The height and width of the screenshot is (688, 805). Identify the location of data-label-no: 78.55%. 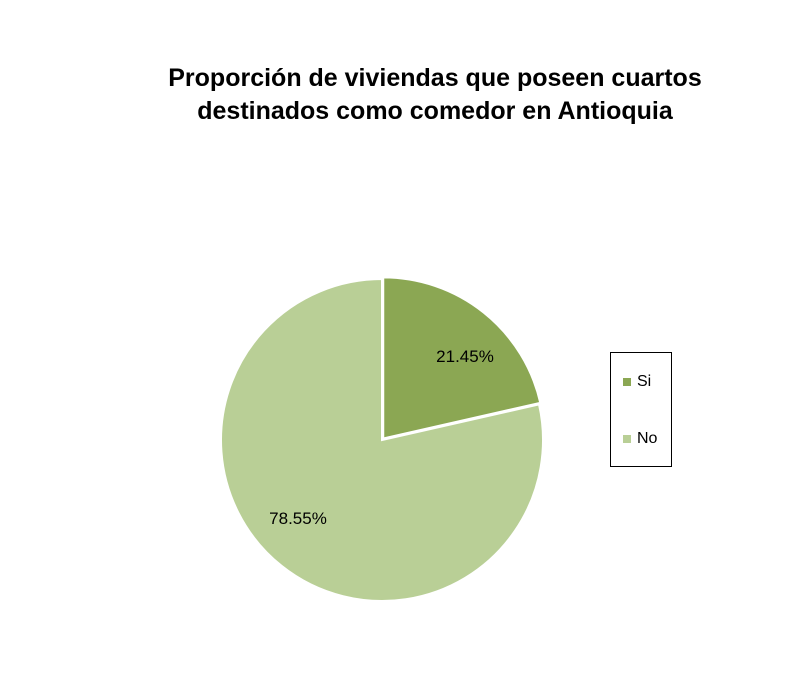
(298, 518).